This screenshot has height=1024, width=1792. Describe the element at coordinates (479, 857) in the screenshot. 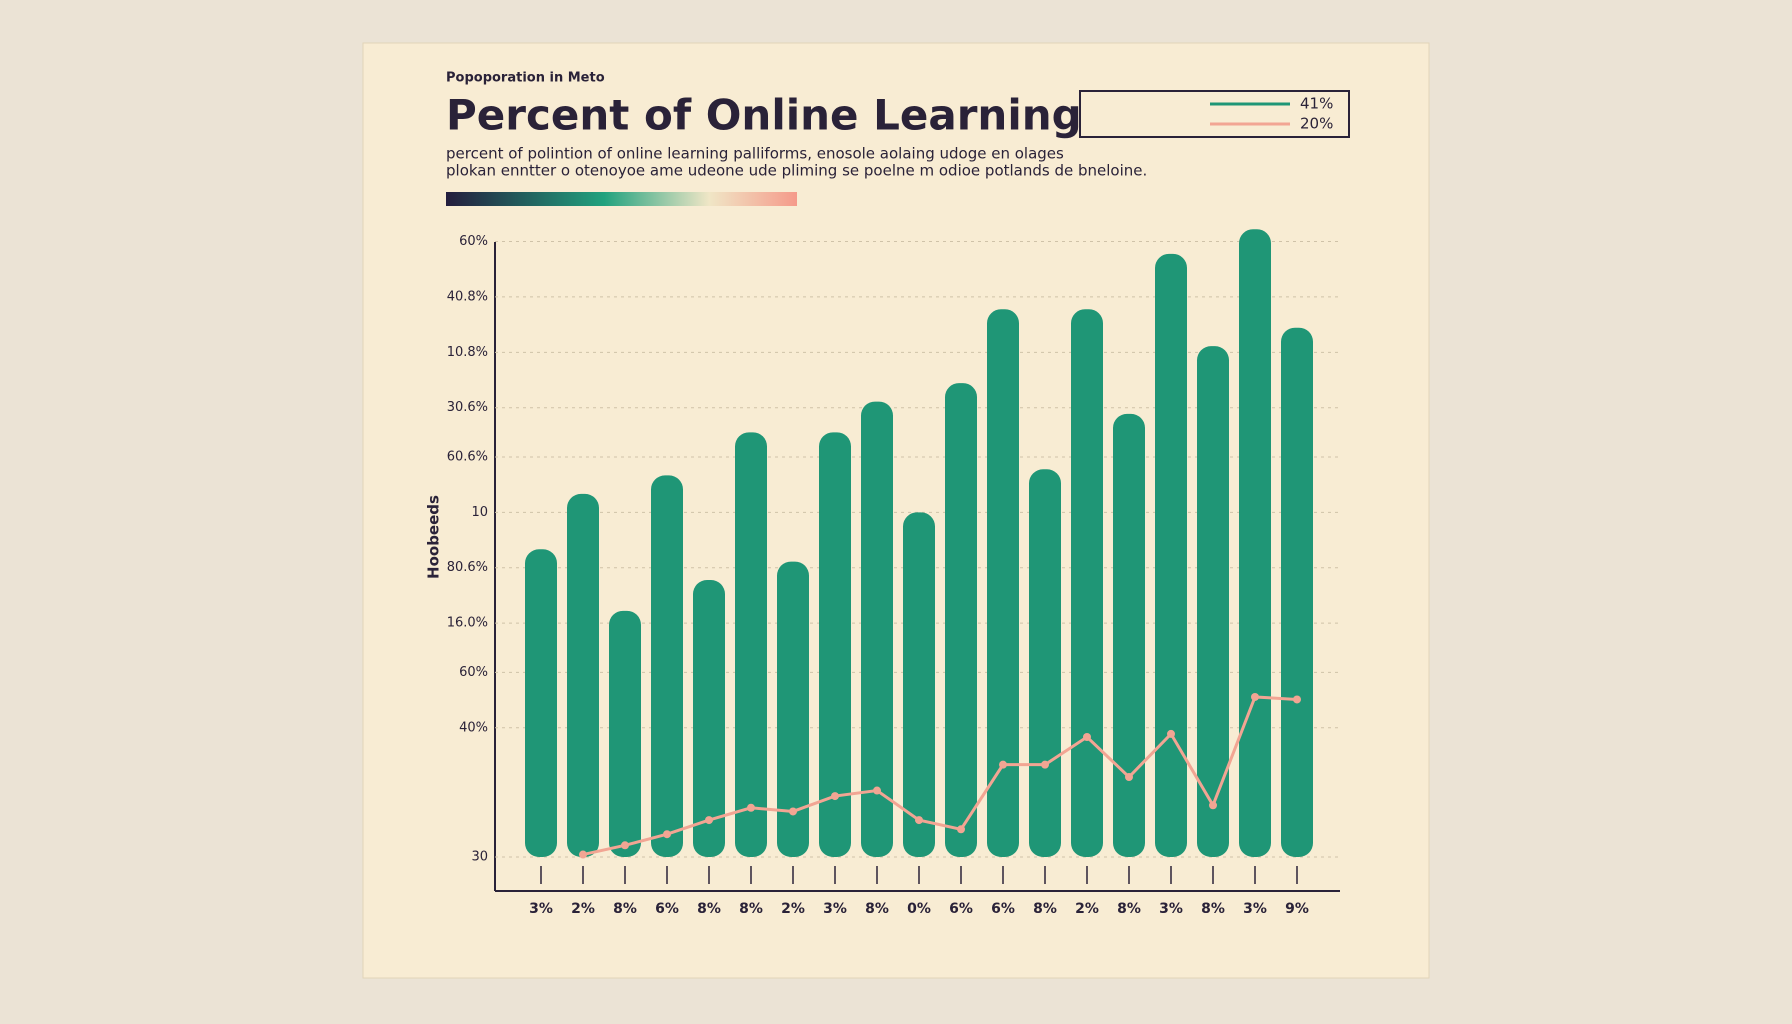

I see `y-tick-label: 30` at that location.